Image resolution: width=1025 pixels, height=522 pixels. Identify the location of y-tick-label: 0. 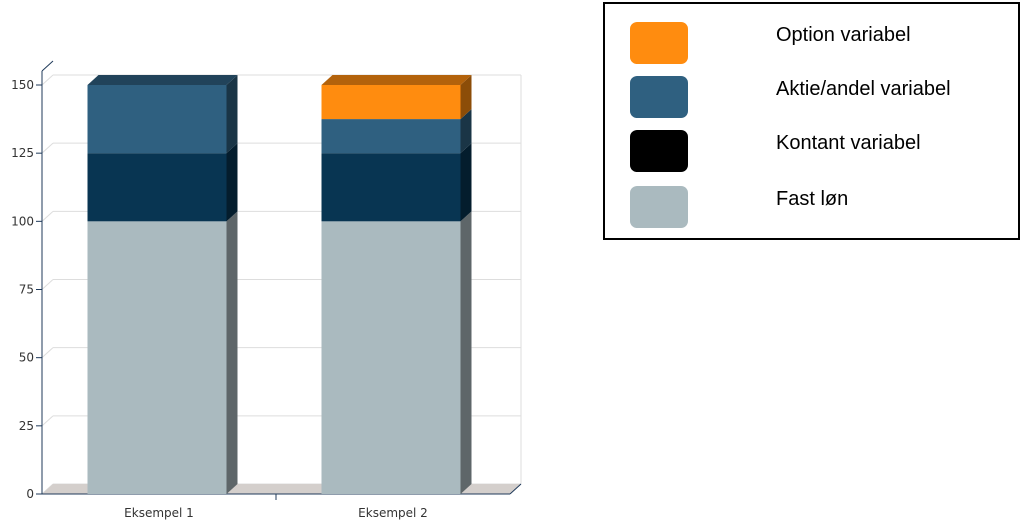
(30, 494).